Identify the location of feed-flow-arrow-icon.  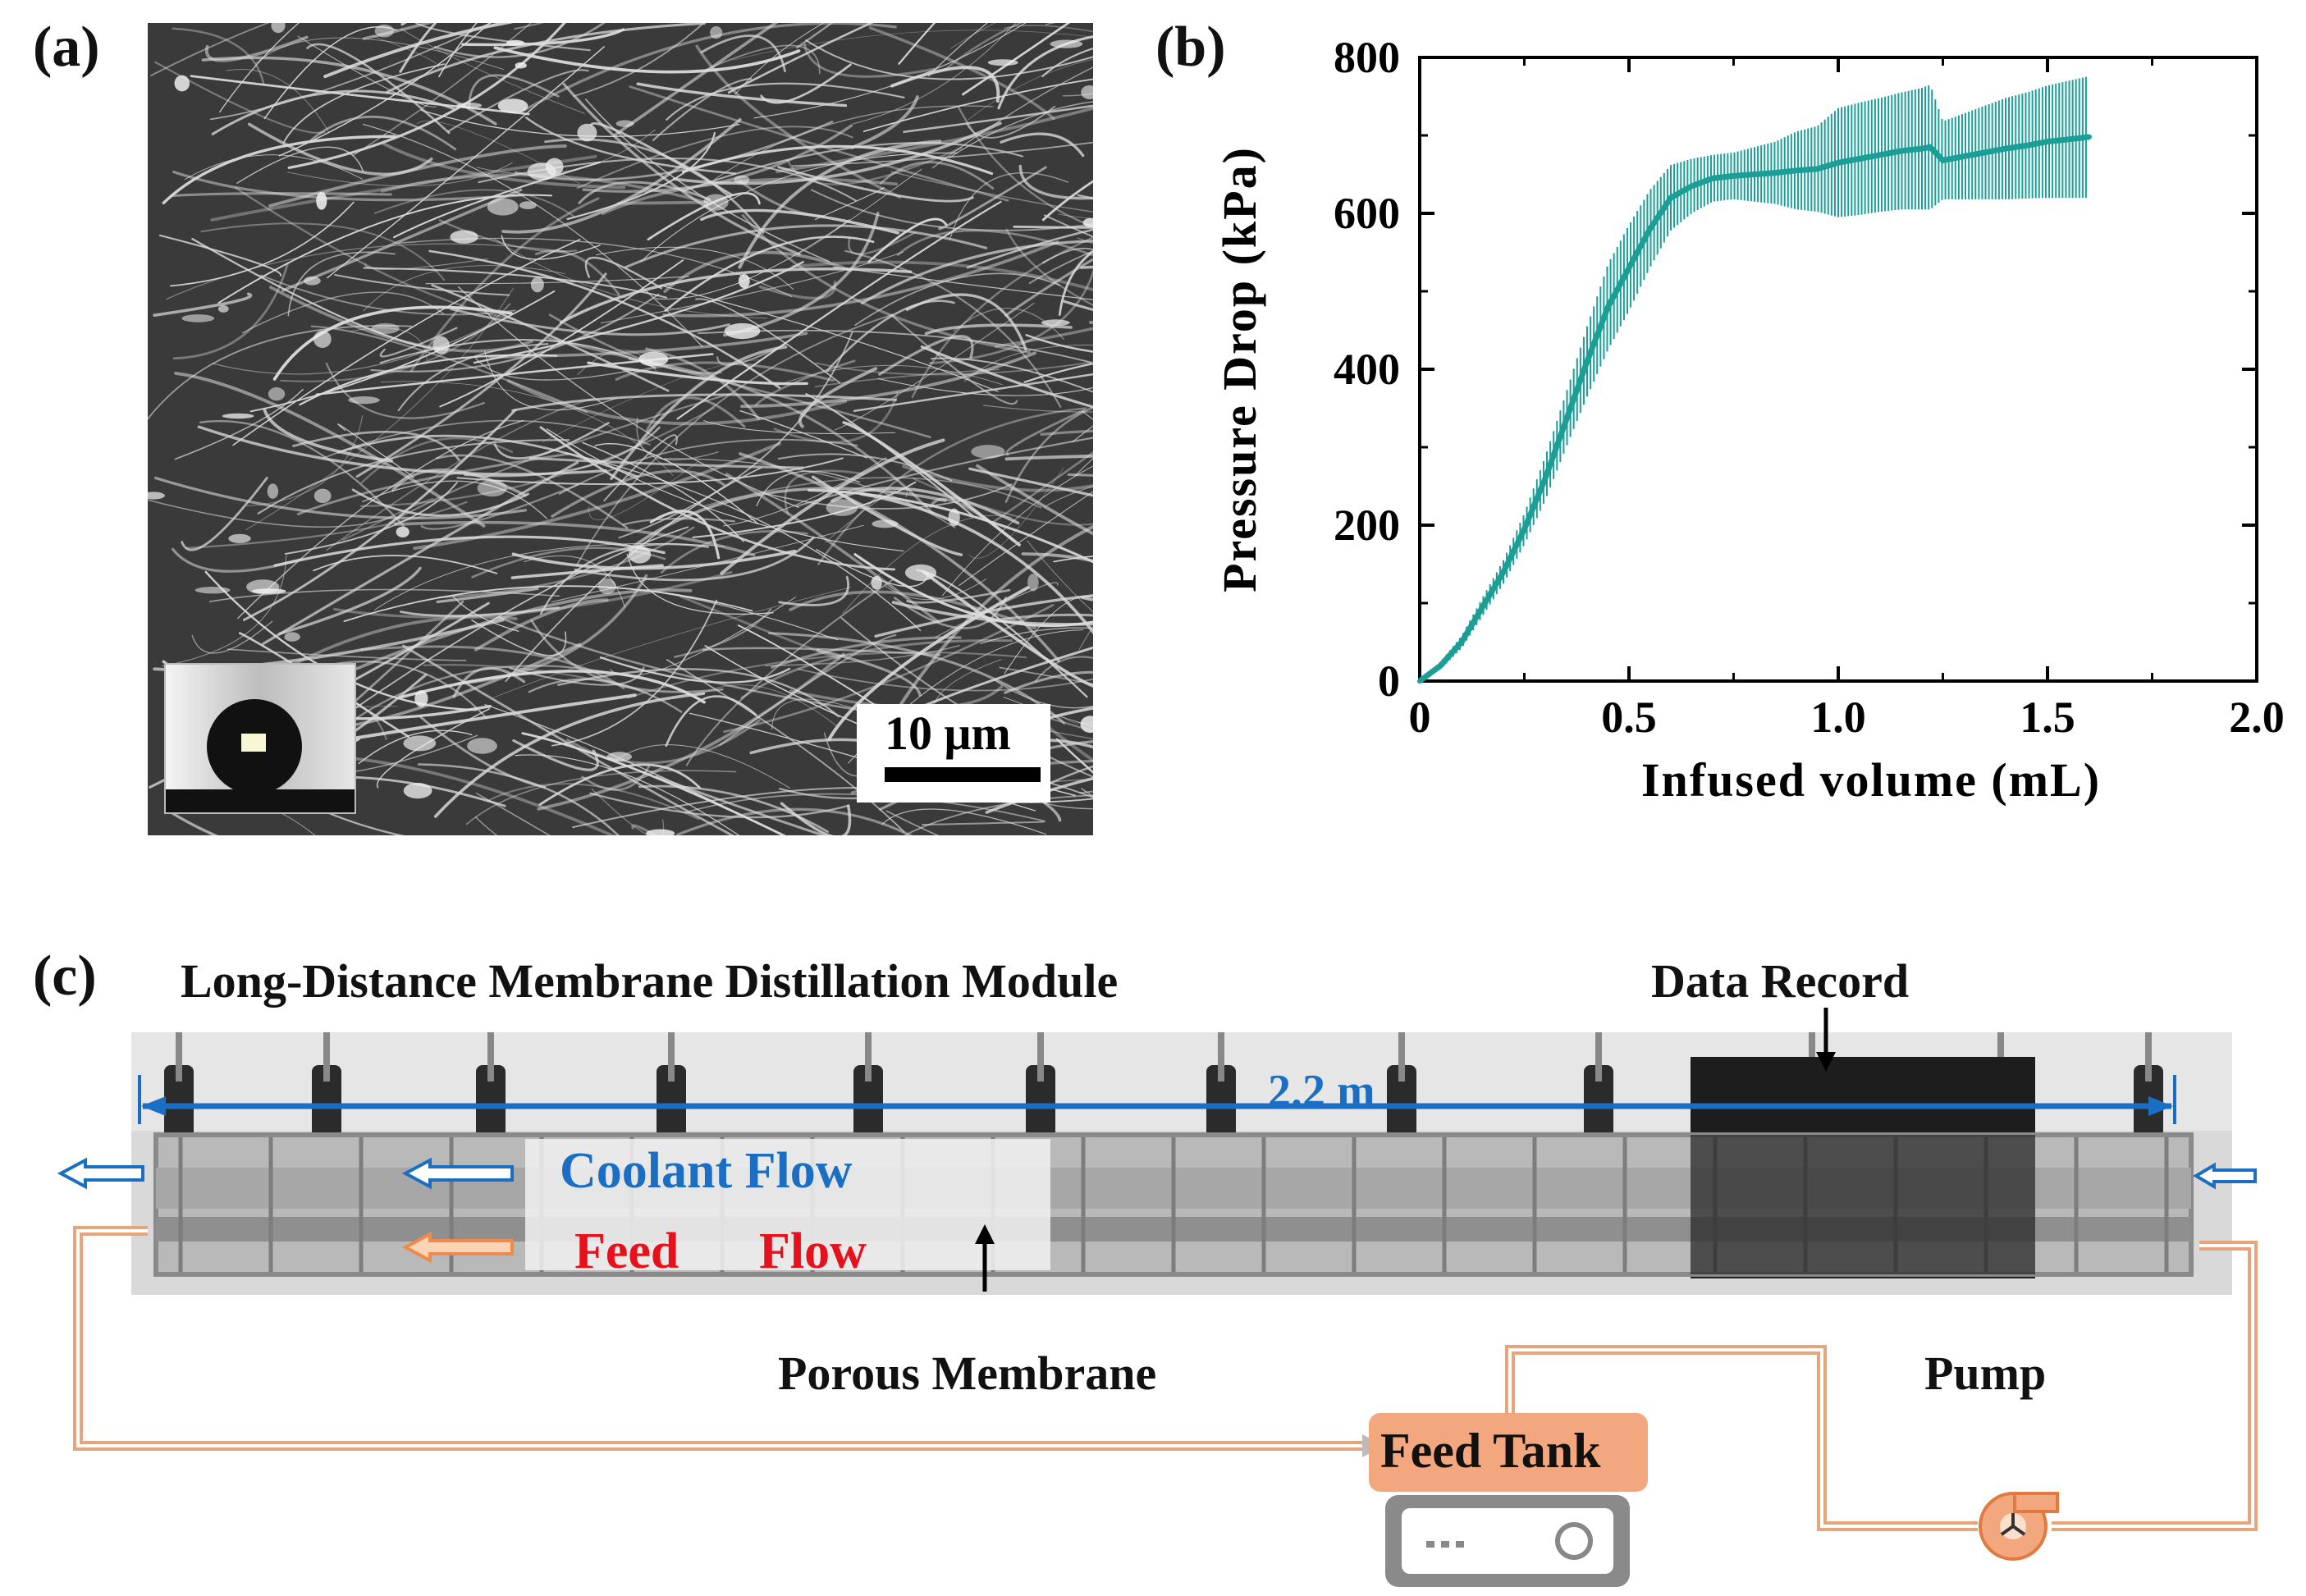
(458, 1247).